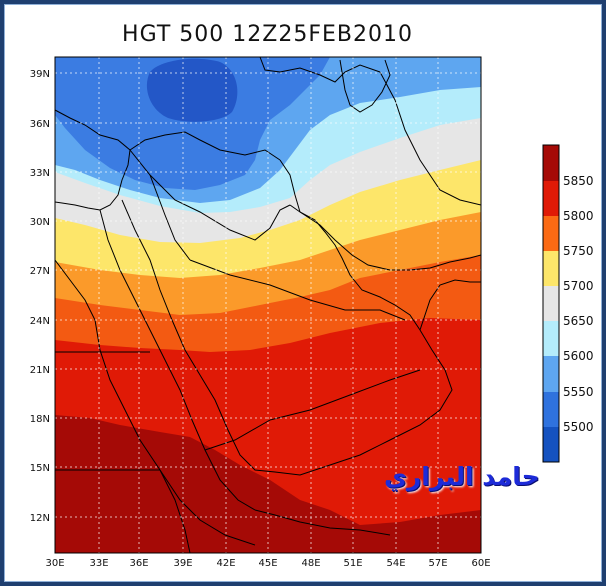 This screenshot has width=606, height=586. I want to click on latitude-axis: 39N 36N 33N 30N 27N 24N 21N 18N 15N 12N, so click(40, 296).